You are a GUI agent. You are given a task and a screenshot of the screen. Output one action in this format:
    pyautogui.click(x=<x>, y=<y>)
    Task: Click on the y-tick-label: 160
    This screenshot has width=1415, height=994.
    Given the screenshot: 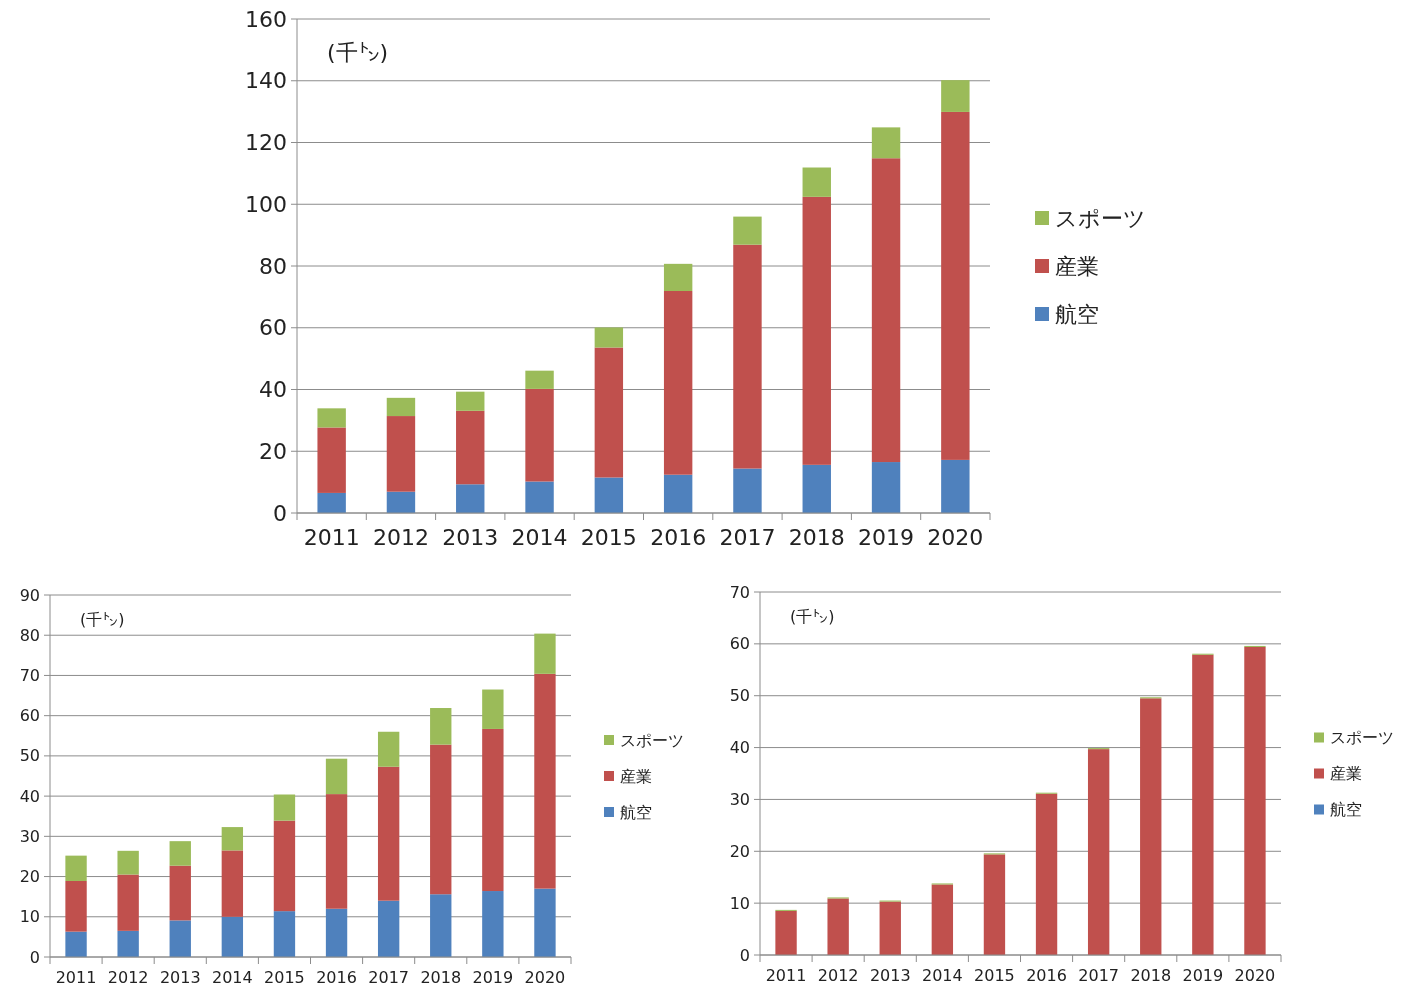 What is the action you would take?
    pyautogui.click(x=266, y=19)
    